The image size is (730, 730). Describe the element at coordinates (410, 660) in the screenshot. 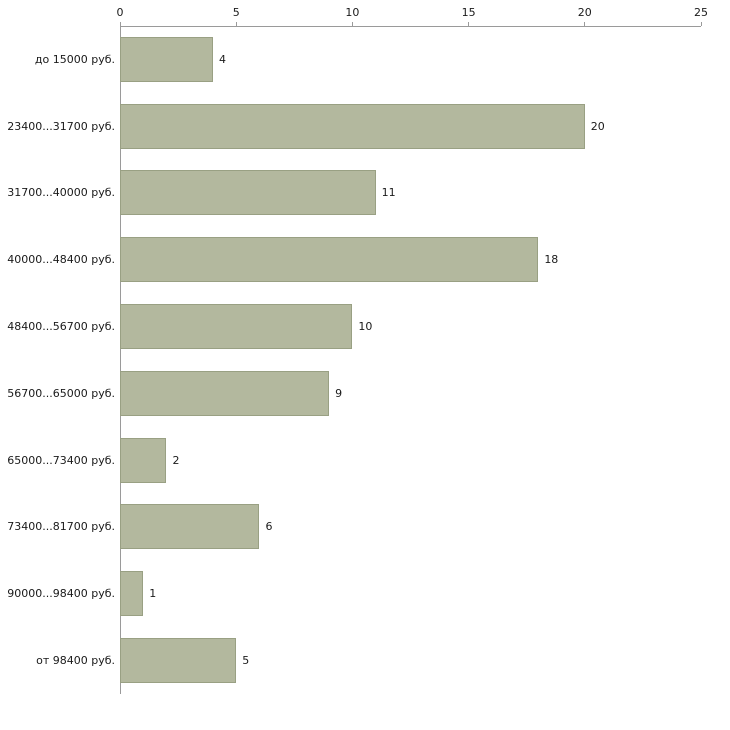

I see `bar-track: 5` at that location.